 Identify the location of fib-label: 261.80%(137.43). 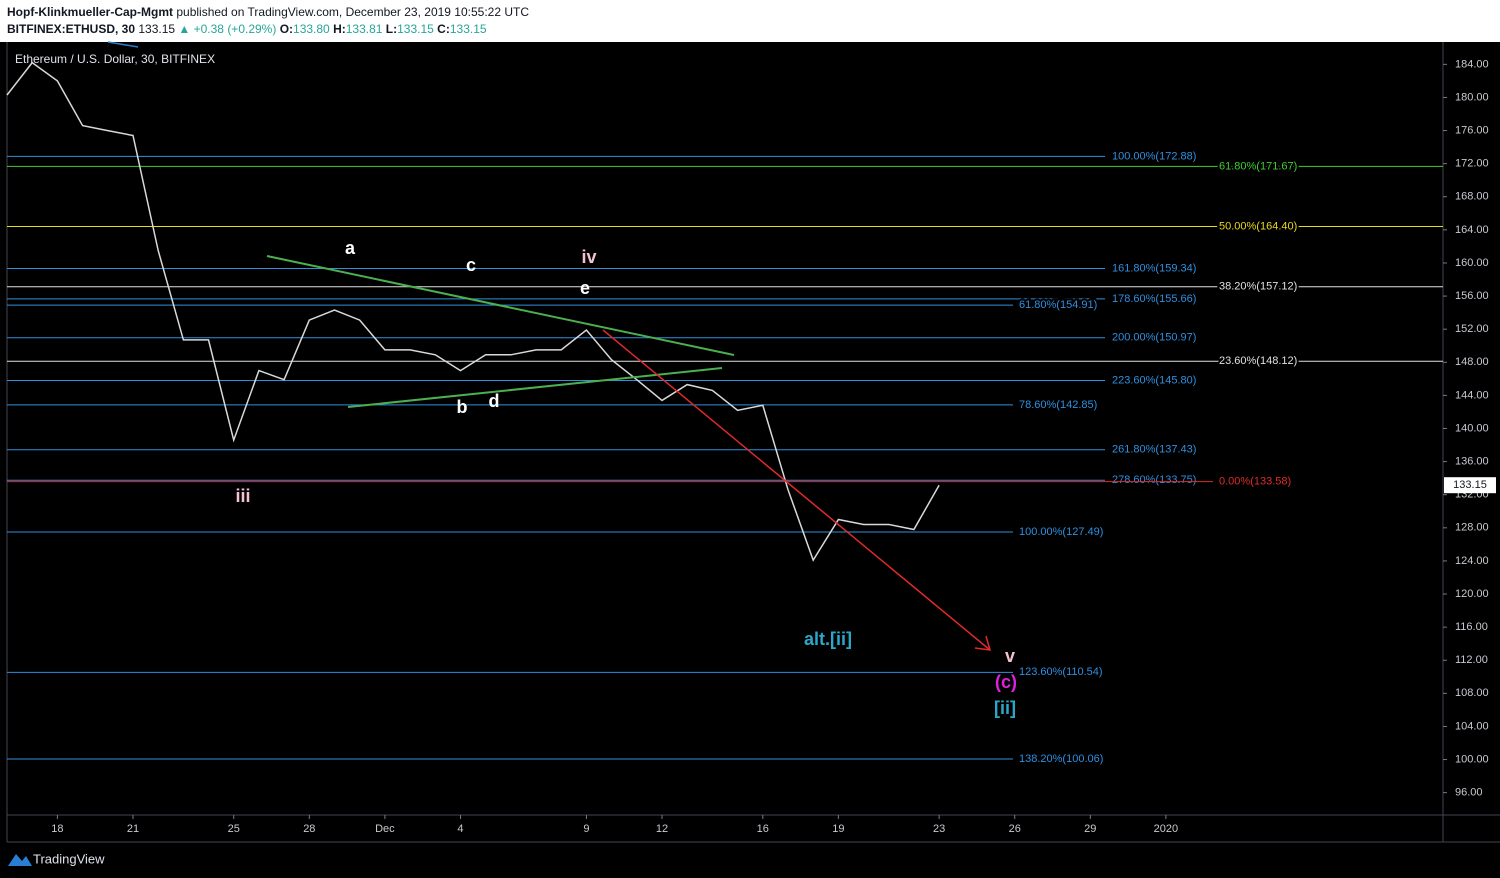
(1154, 450).